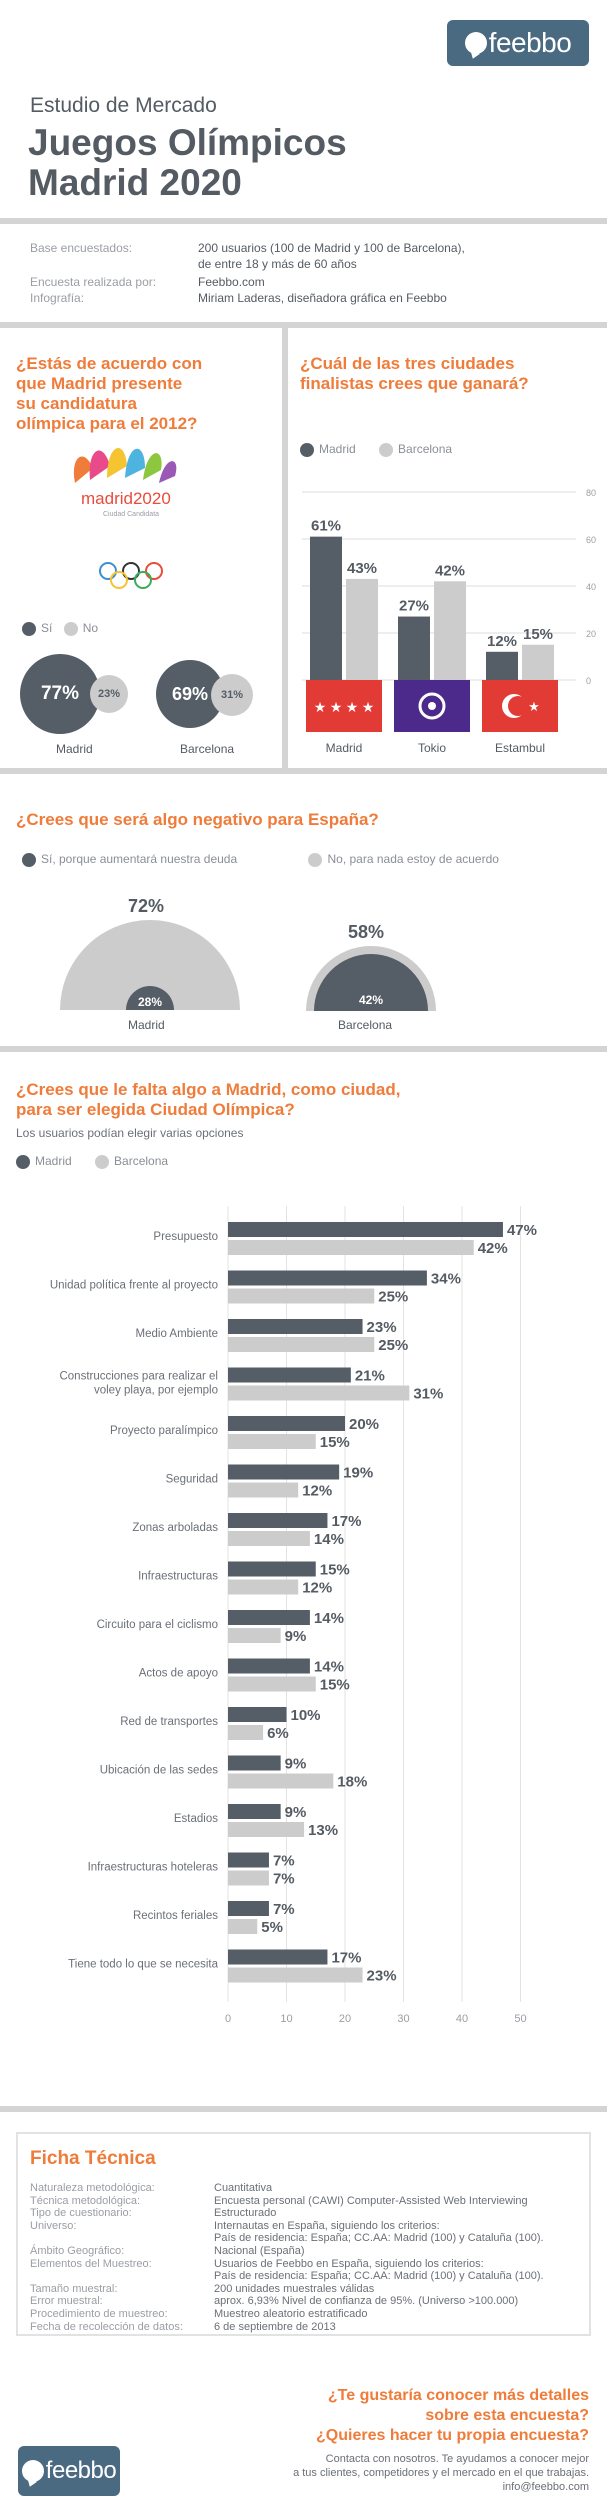  Describe the element at coordinates (157, 1625) in the screenshot. I see `category-label: Circuito para el ciclismo` at that location.